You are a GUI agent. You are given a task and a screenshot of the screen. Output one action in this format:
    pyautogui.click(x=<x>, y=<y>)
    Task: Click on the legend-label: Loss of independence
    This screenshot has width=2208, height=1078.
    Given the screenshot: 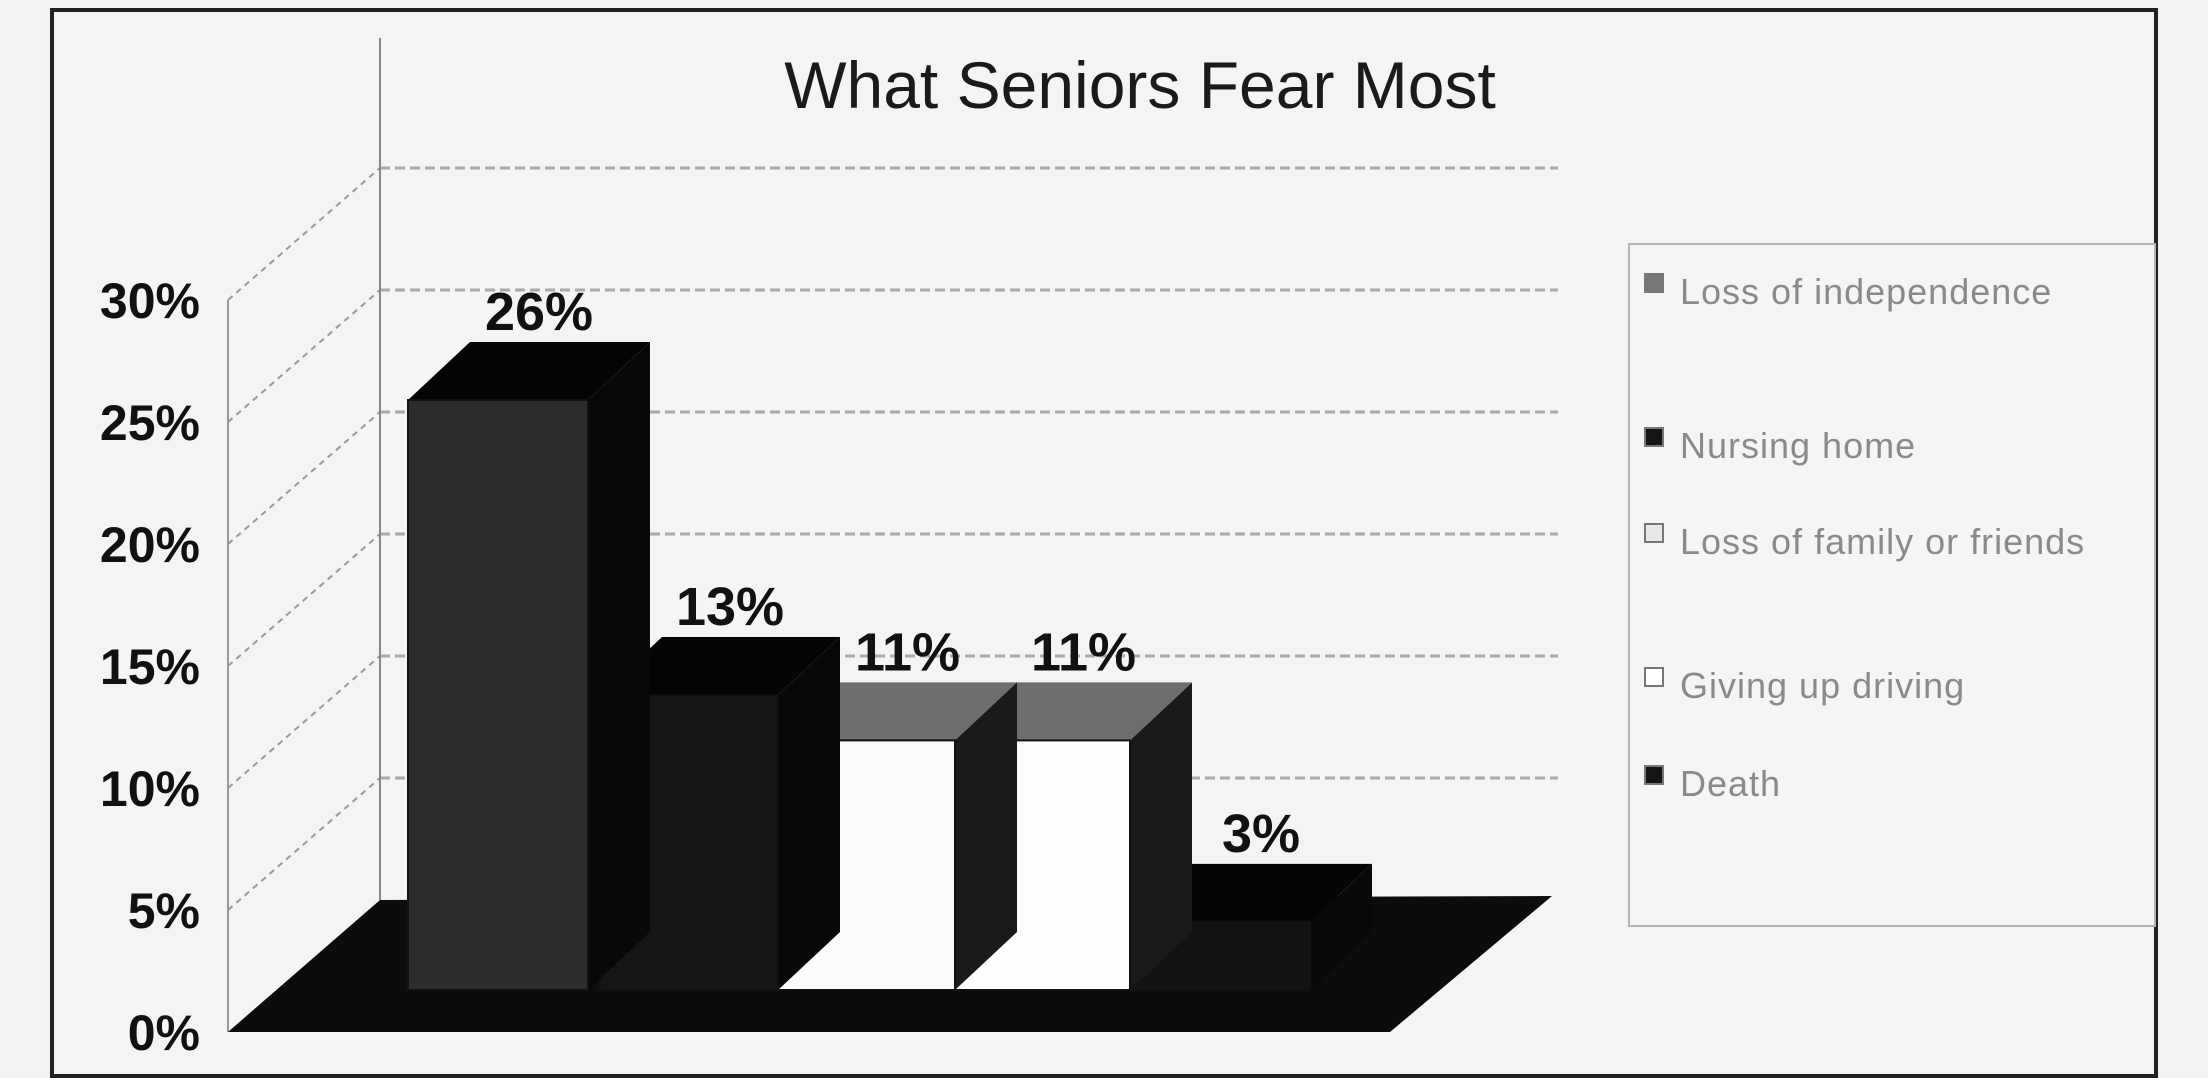 What is the action you would take?
    pyautogui.click(x=1866, y=291)
    